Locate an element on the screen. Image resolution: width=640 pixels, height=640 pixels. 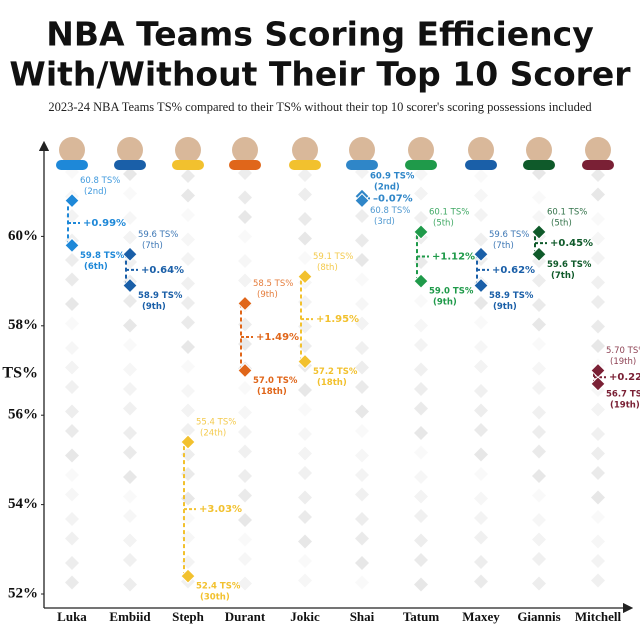
y-tick-label: 54% is located at coordinates (23, 504).